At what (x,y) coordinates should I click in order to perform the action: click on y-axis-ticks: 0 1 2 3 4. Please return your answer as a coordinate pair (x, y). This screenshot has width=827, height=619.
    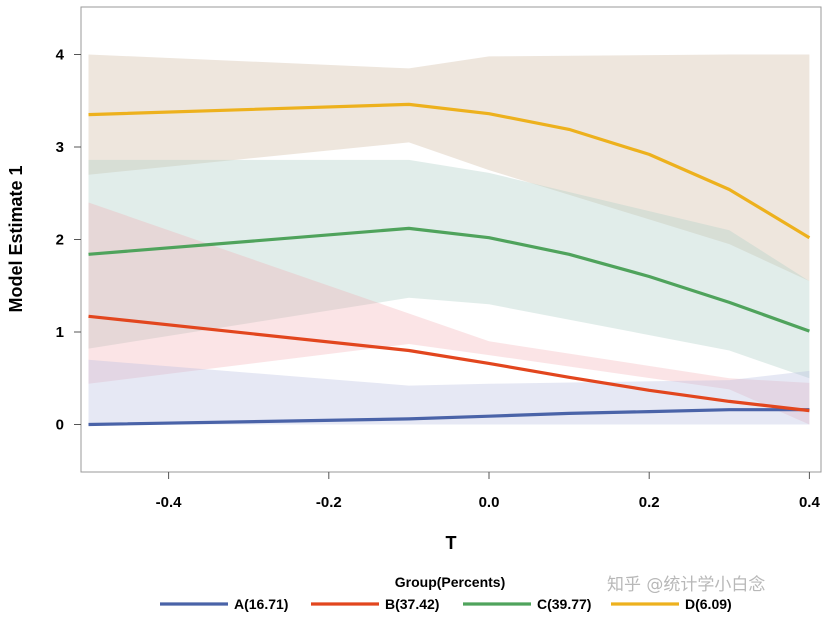
    Looking at the image, I should click on (68, 240).